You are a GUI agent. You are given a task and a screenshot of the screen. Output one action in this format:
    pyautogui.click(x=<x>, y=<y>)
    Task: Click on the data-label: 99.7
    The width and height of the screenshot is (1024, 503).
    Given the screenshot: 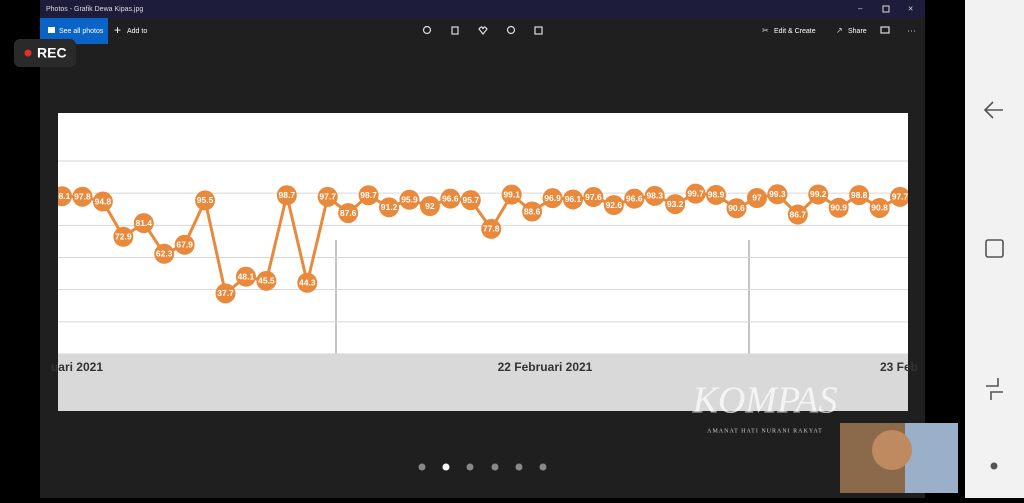 What is the action you would take?
    pyautogui.click(x=695, y=193)
    